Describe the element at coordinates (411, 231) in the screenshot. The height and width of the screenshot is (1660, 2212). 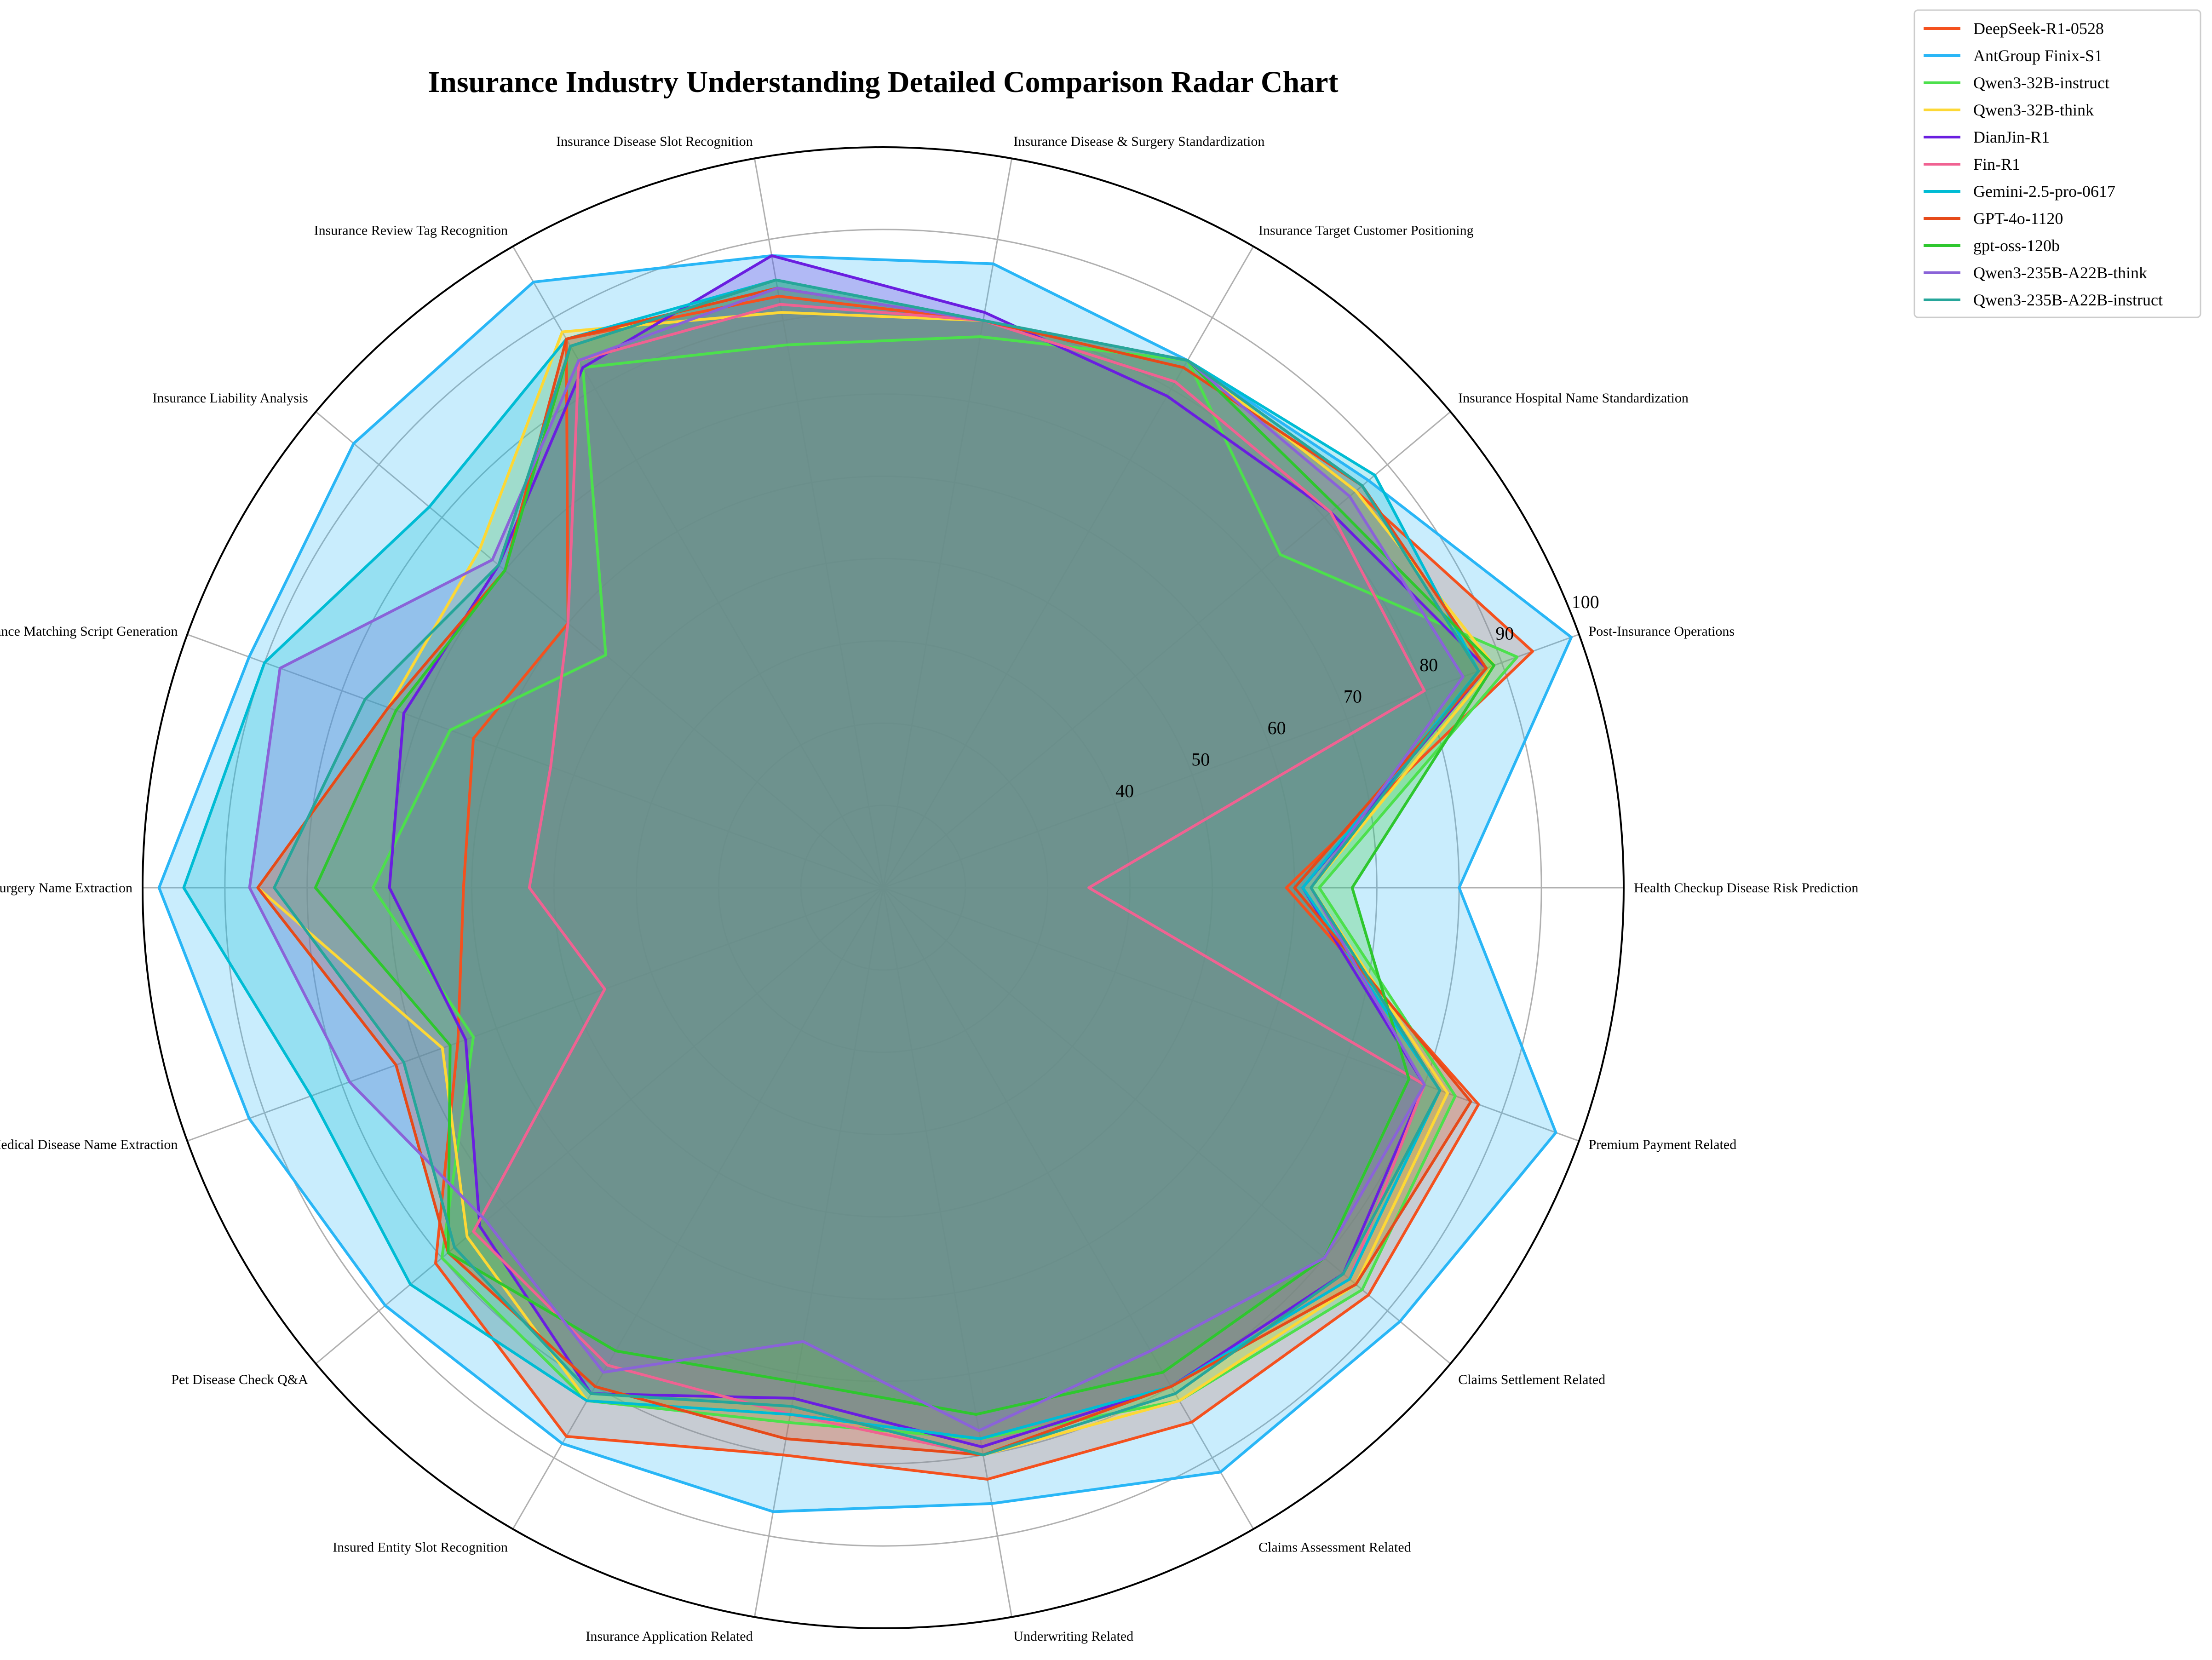
I see `category-label: Insurance Review Tag Recognition` at that location.